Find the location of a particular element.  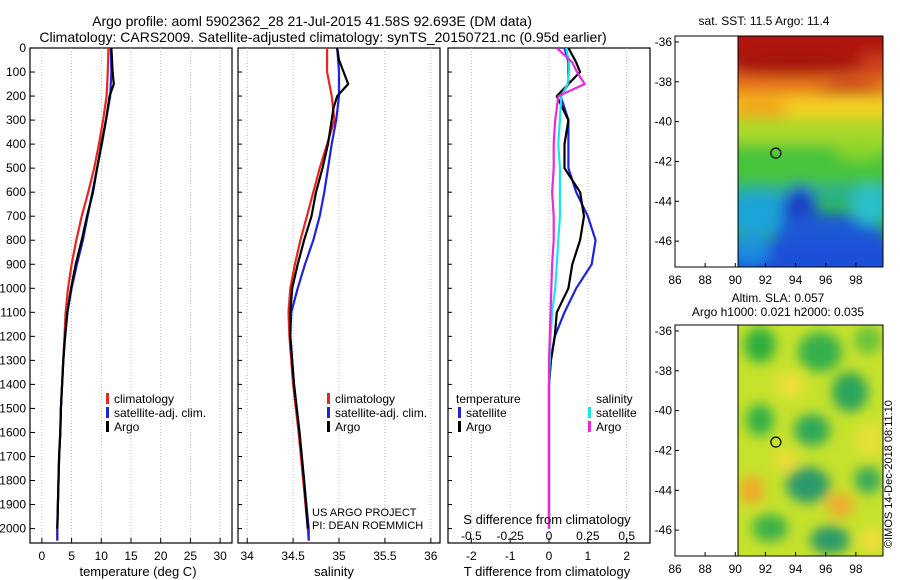

map-axis-frame is located at coordinates (779, 151).